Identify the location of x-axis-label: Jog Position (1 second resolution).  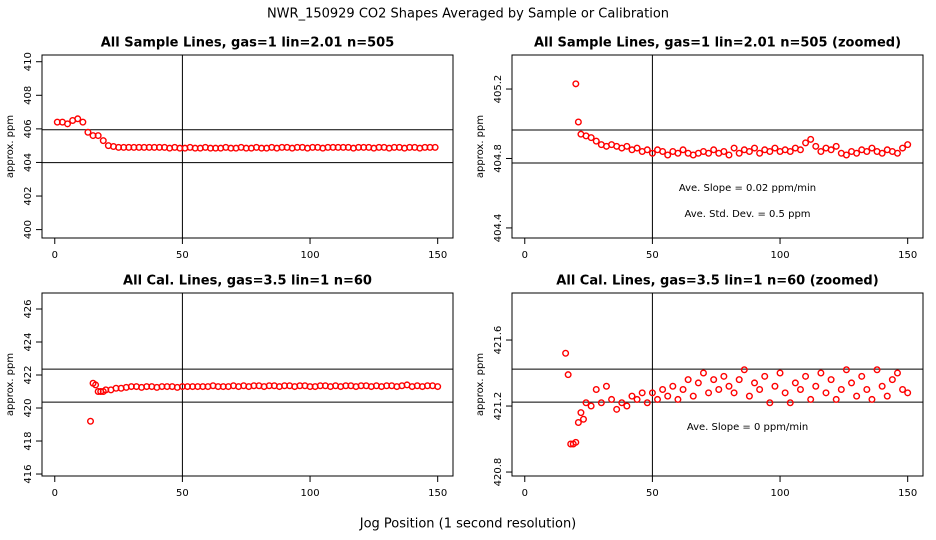
(468, 524).